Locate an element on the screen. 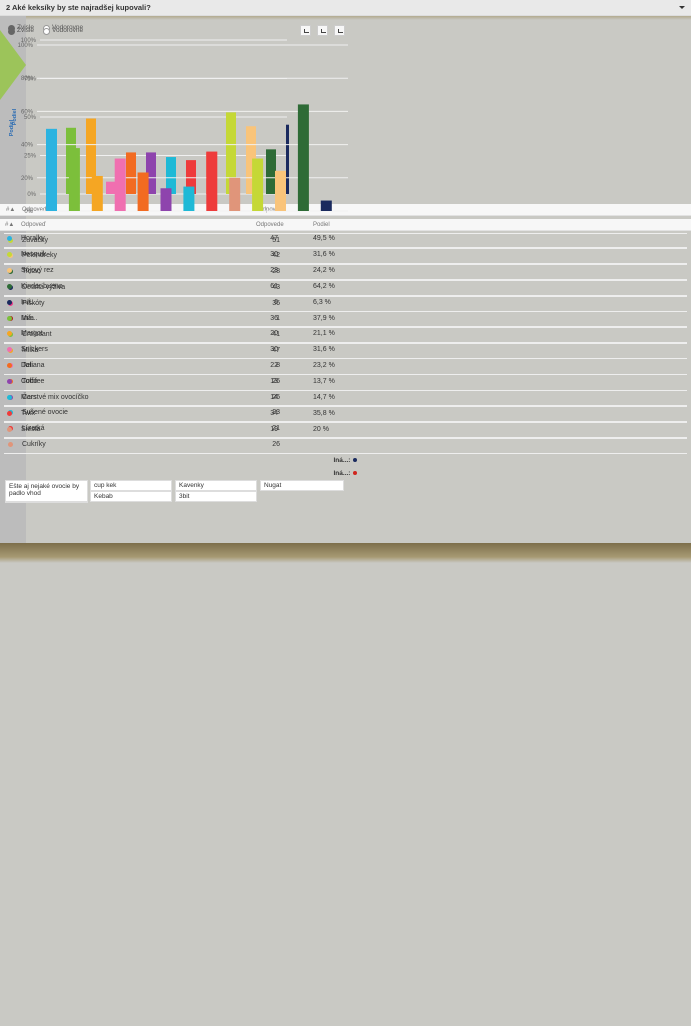 Image resolution: width=691 pixels, height=1026 pixels. y-tick-label: 60% is located at coordinates (27, 112).